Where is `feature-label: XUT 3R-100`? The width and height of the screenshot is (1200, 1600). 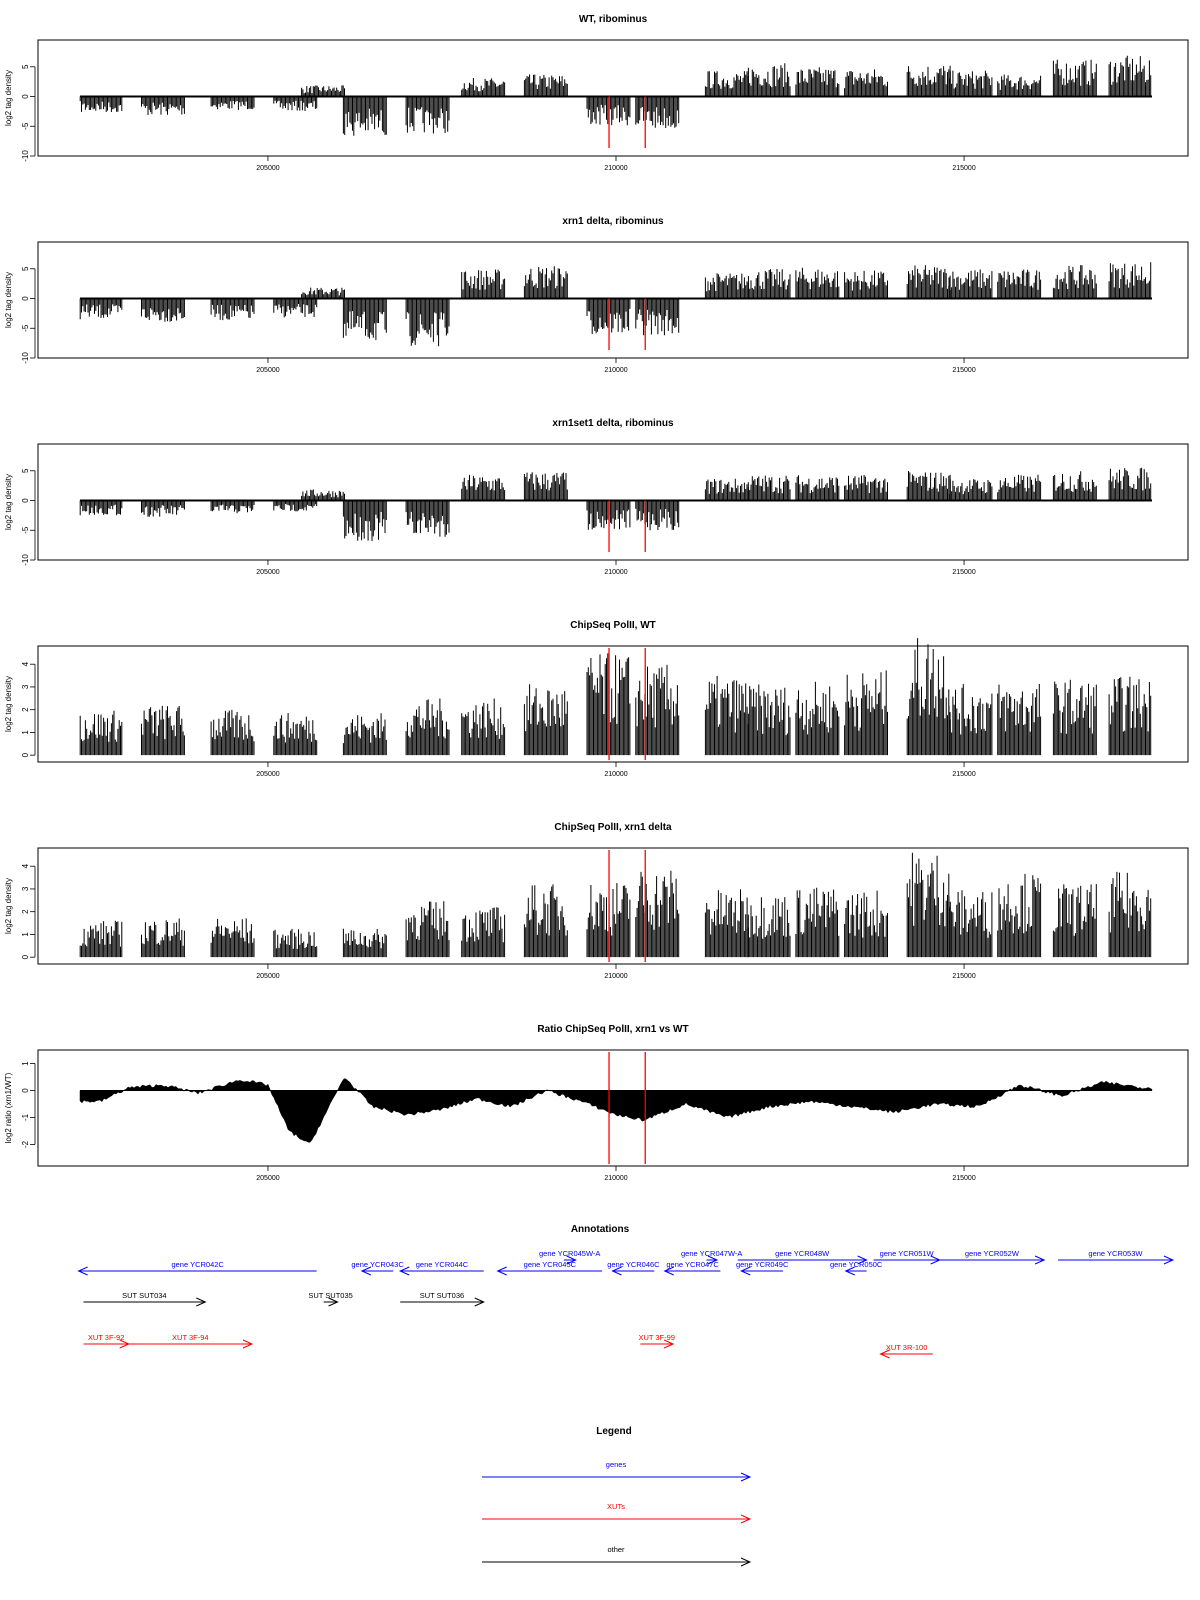 feature-label: XUT 3R-100 is located at coordinates (907, 1347).